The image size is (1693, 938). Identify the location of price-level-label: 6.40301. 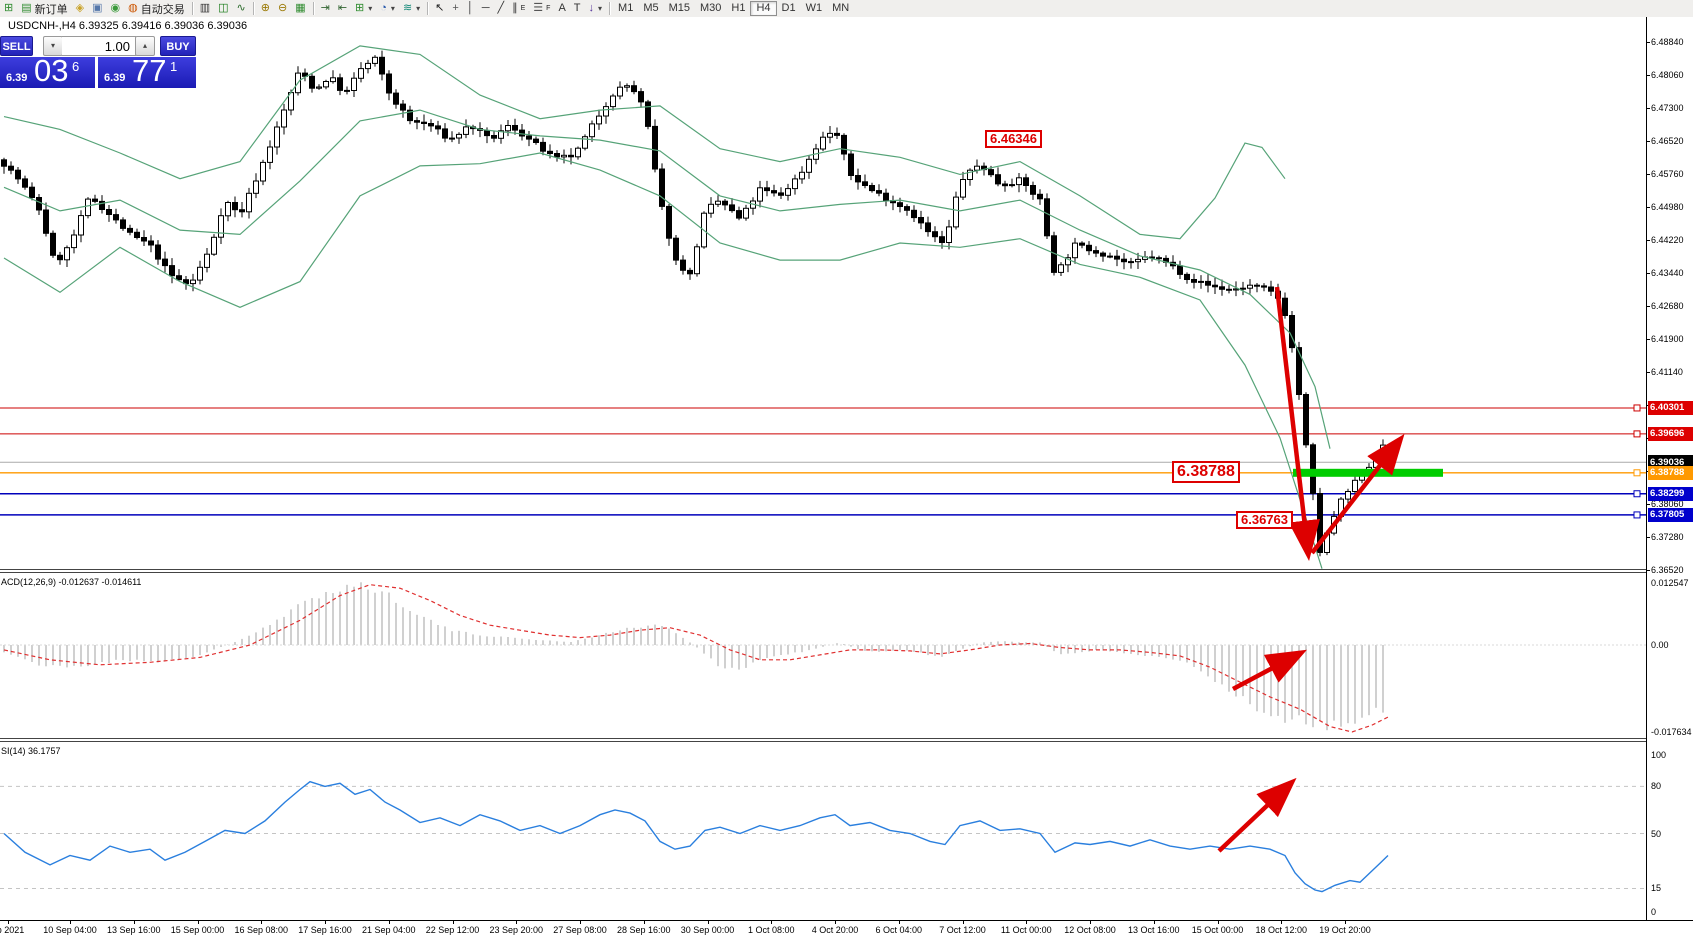
(1670, 407).